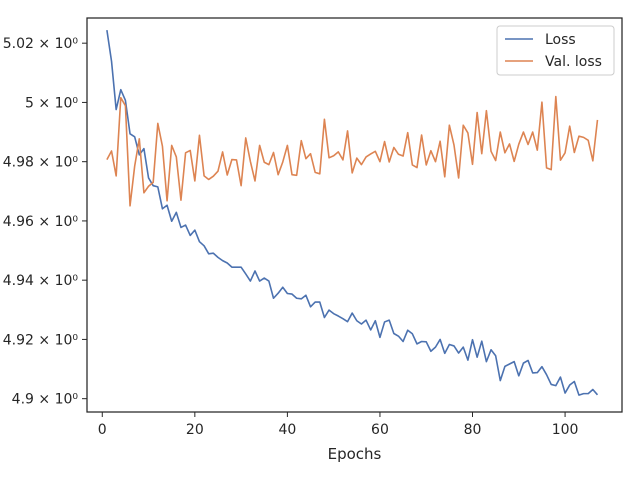 The image size is (640, 480). I want to click on x-tick-label: 0, so click(102, 430).